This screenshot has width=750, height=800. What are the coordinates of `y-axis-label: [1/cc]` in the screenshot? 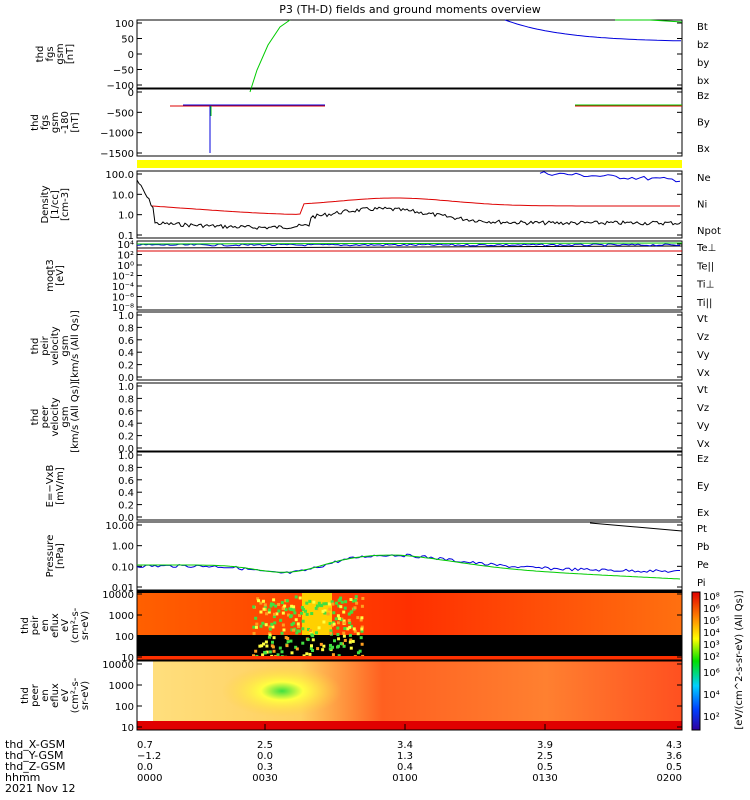 It's located at (55, 204).